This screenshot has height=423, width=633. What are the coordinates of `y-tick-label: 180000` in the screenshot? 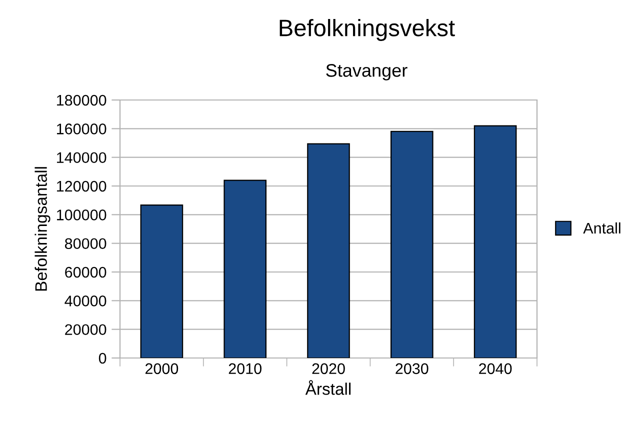 It's located at (81, 100).